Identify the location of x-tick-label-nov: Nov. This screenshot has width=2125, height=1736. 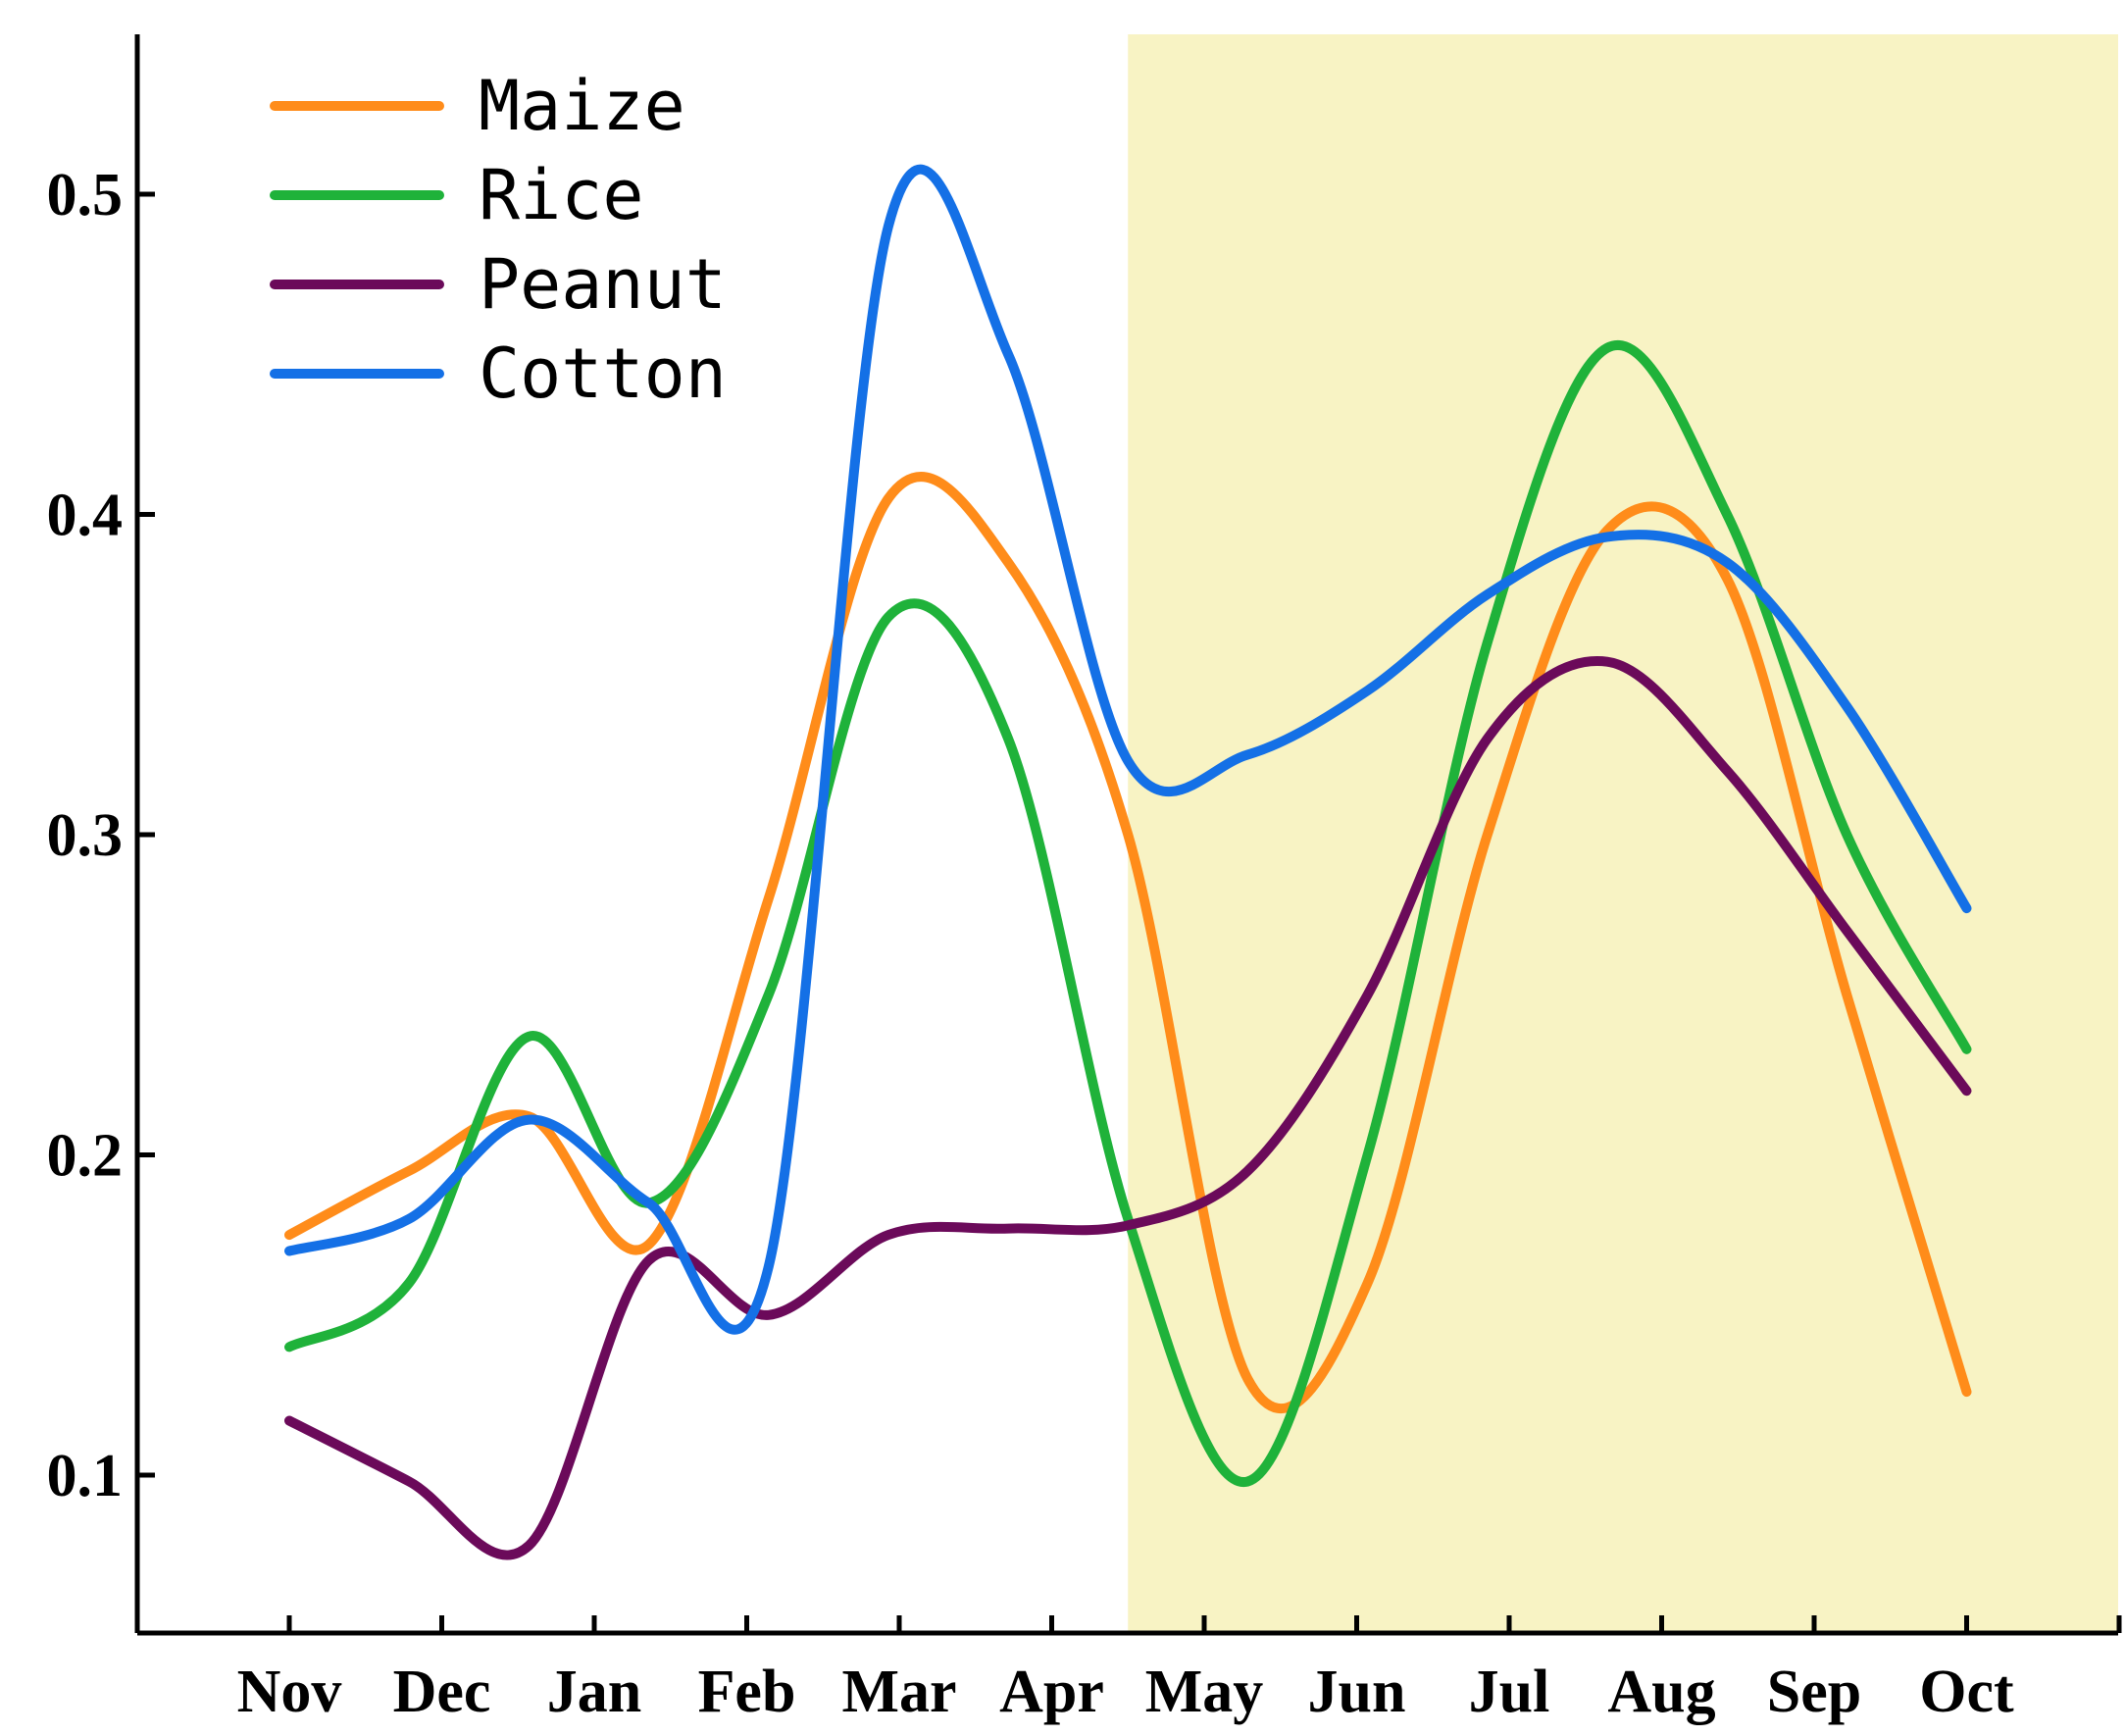
(289, 1692).